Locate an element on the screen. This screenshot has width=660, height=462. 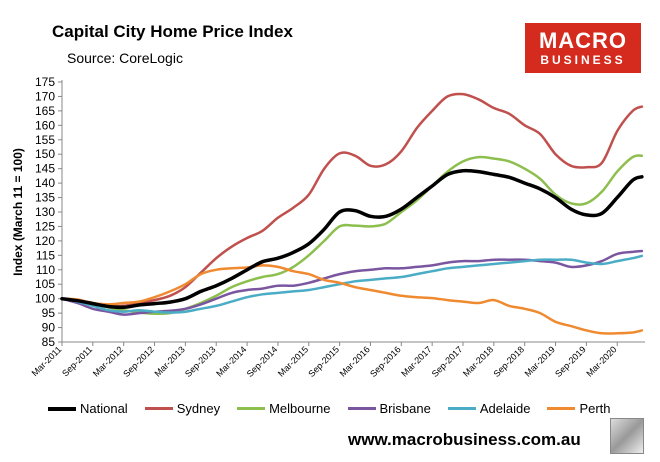
y-tick-label: 170 is located at coordinates (45, 96).